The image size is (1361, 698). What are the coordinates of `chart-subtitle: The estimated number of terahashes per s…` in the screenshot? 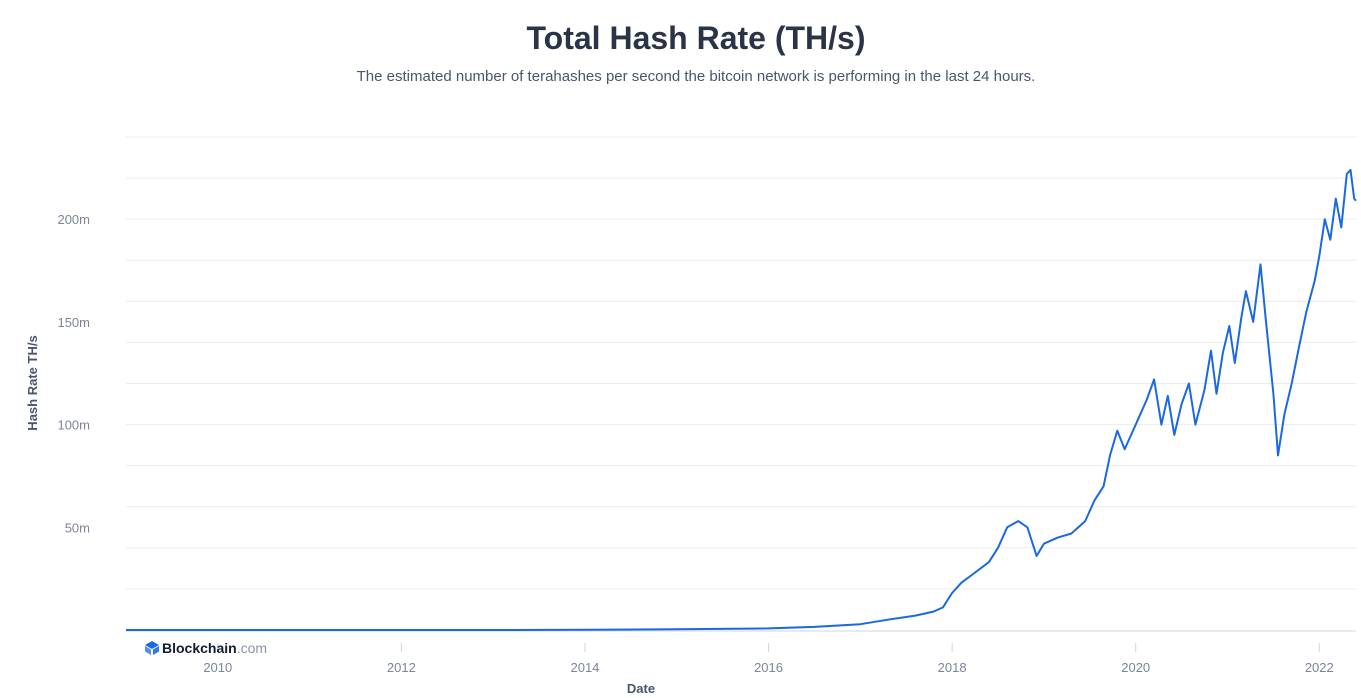 It's located at (696, 76).